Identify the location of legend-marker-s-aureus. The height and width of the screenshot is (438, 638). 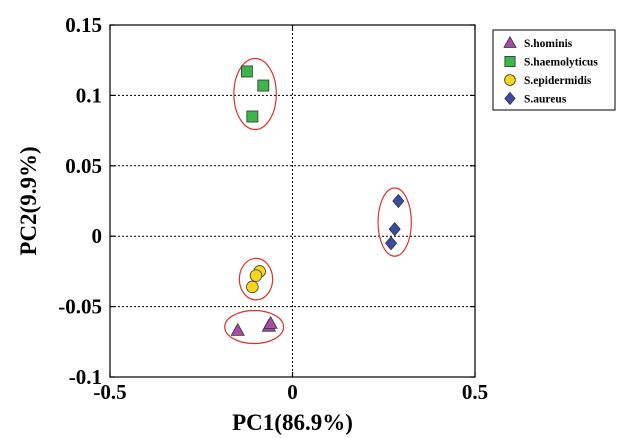
(510, 98).